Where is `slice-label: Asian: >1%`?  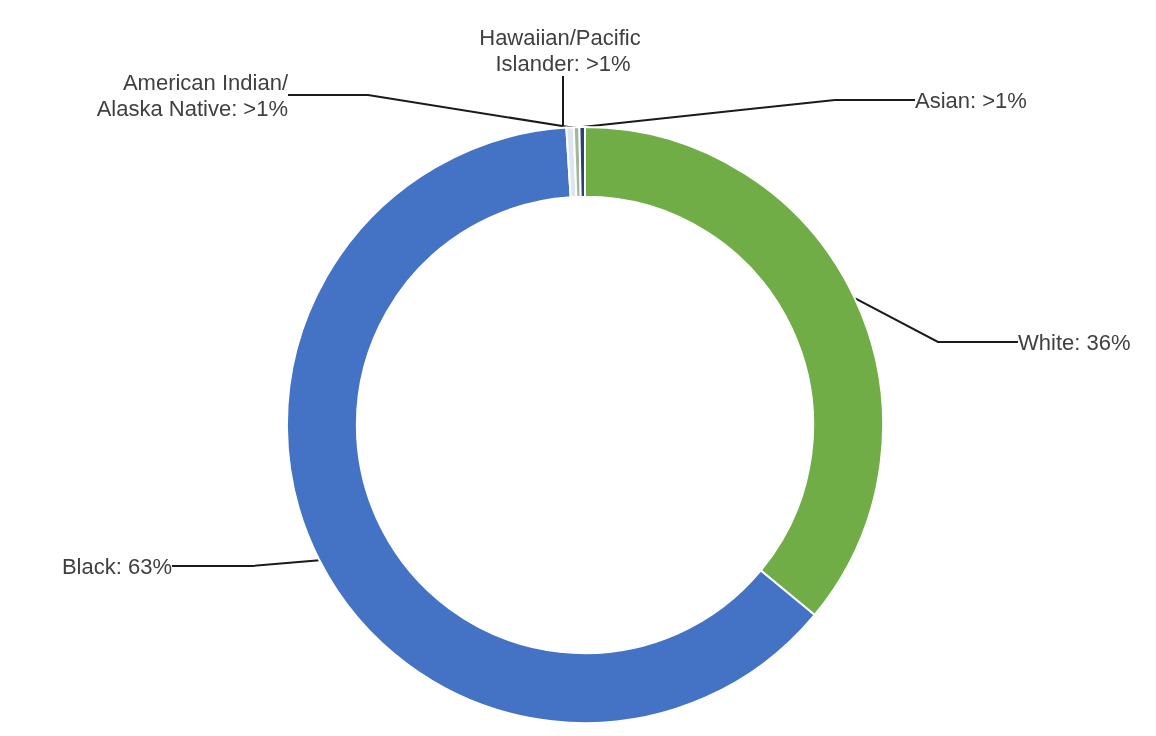
slice-label: Asian: >1% is located at coordinates (971, 100).